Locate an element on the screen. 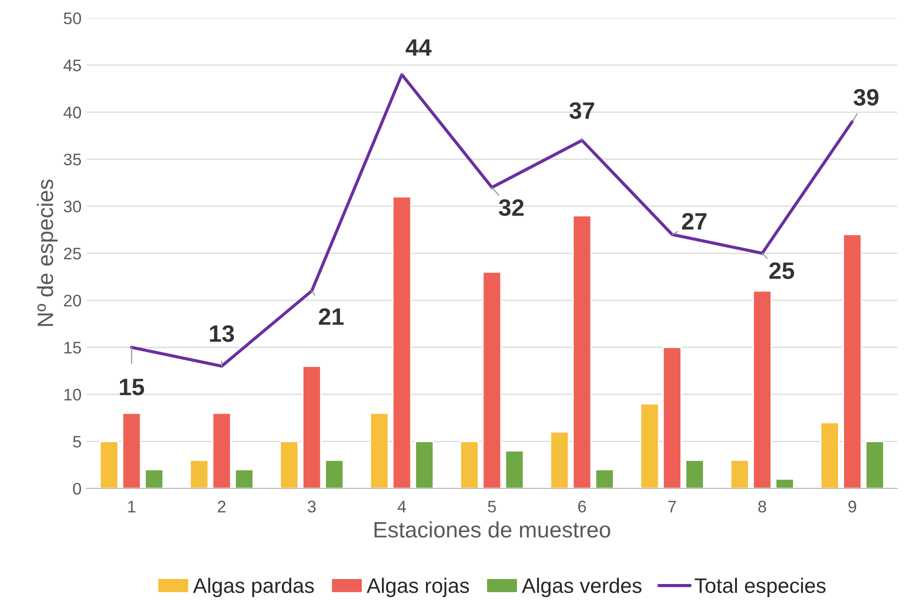 Image resolution: width=911 pixels, height=603 pixels. data-label: 27 is located at coordinates (694, 221).